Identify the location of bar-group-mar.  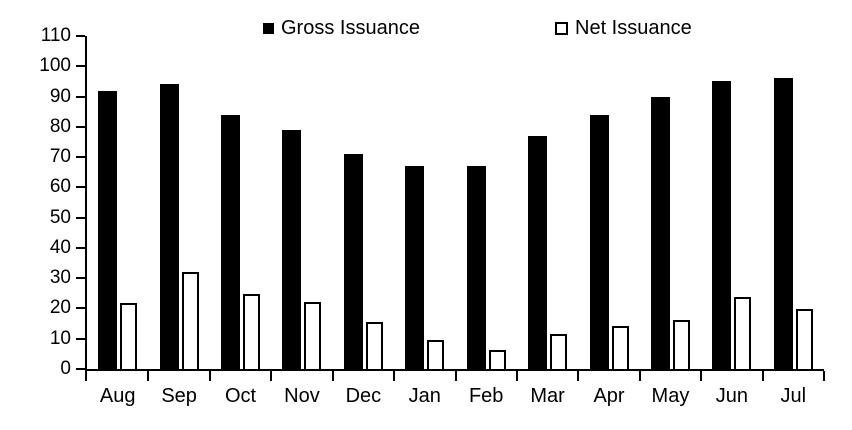
(547, 202).